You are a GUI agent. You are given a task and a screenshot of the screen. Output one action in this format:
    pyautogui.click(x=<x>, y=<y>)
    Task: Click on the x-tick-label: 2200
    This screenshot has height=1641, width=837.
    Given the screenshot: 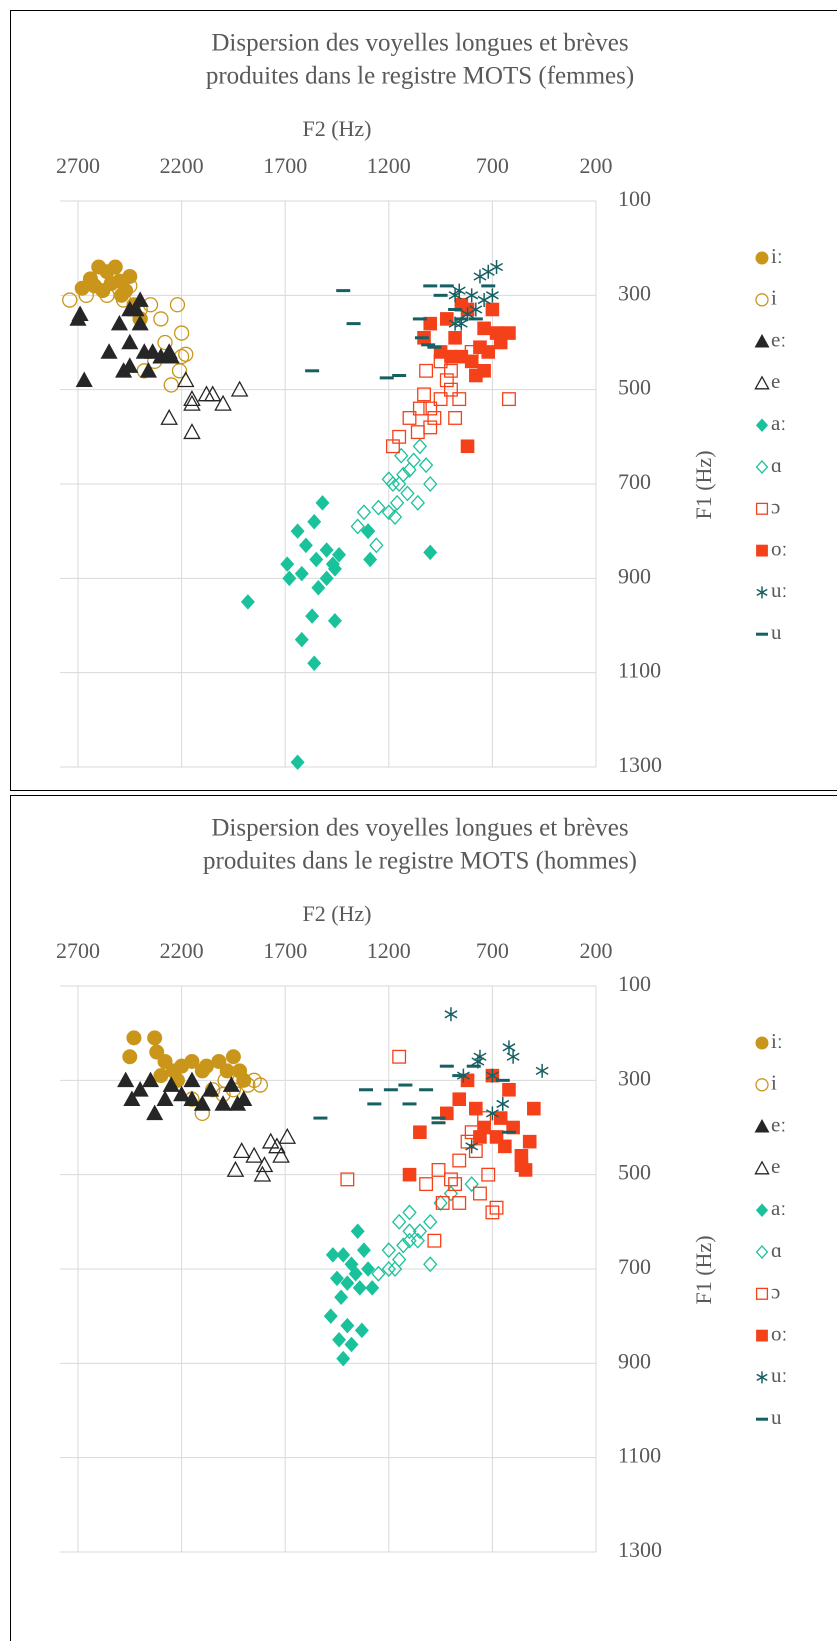 What is the action you would take?
    pyautogui.click(x=182, y=165)
    